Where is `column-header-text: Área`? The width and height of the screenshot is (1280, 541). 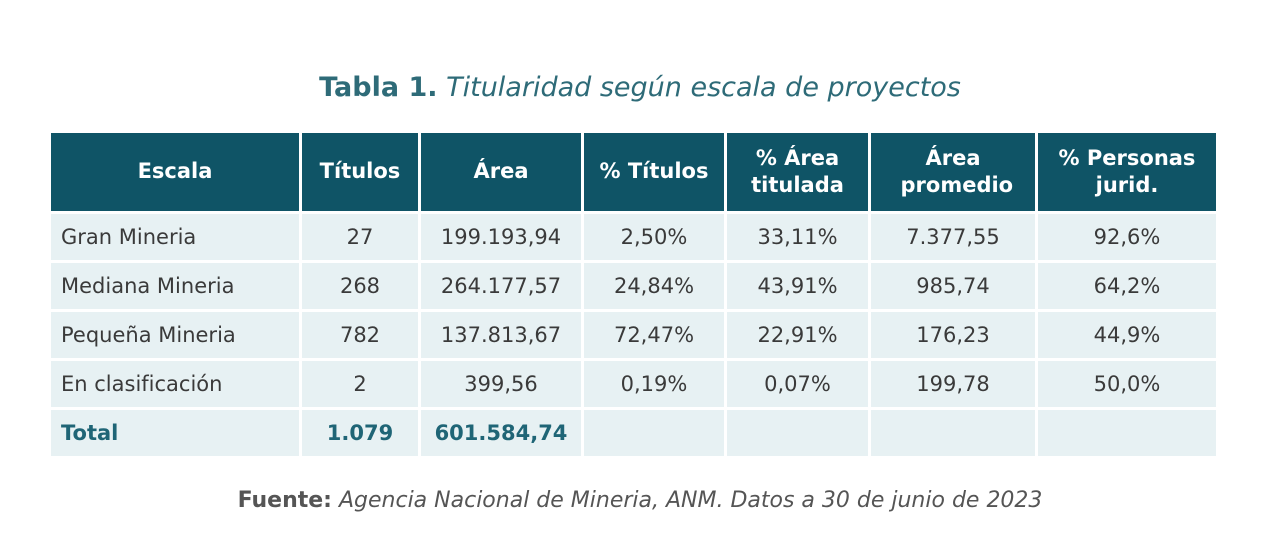
column-header-text: Área is located at coordinates (501, 171).